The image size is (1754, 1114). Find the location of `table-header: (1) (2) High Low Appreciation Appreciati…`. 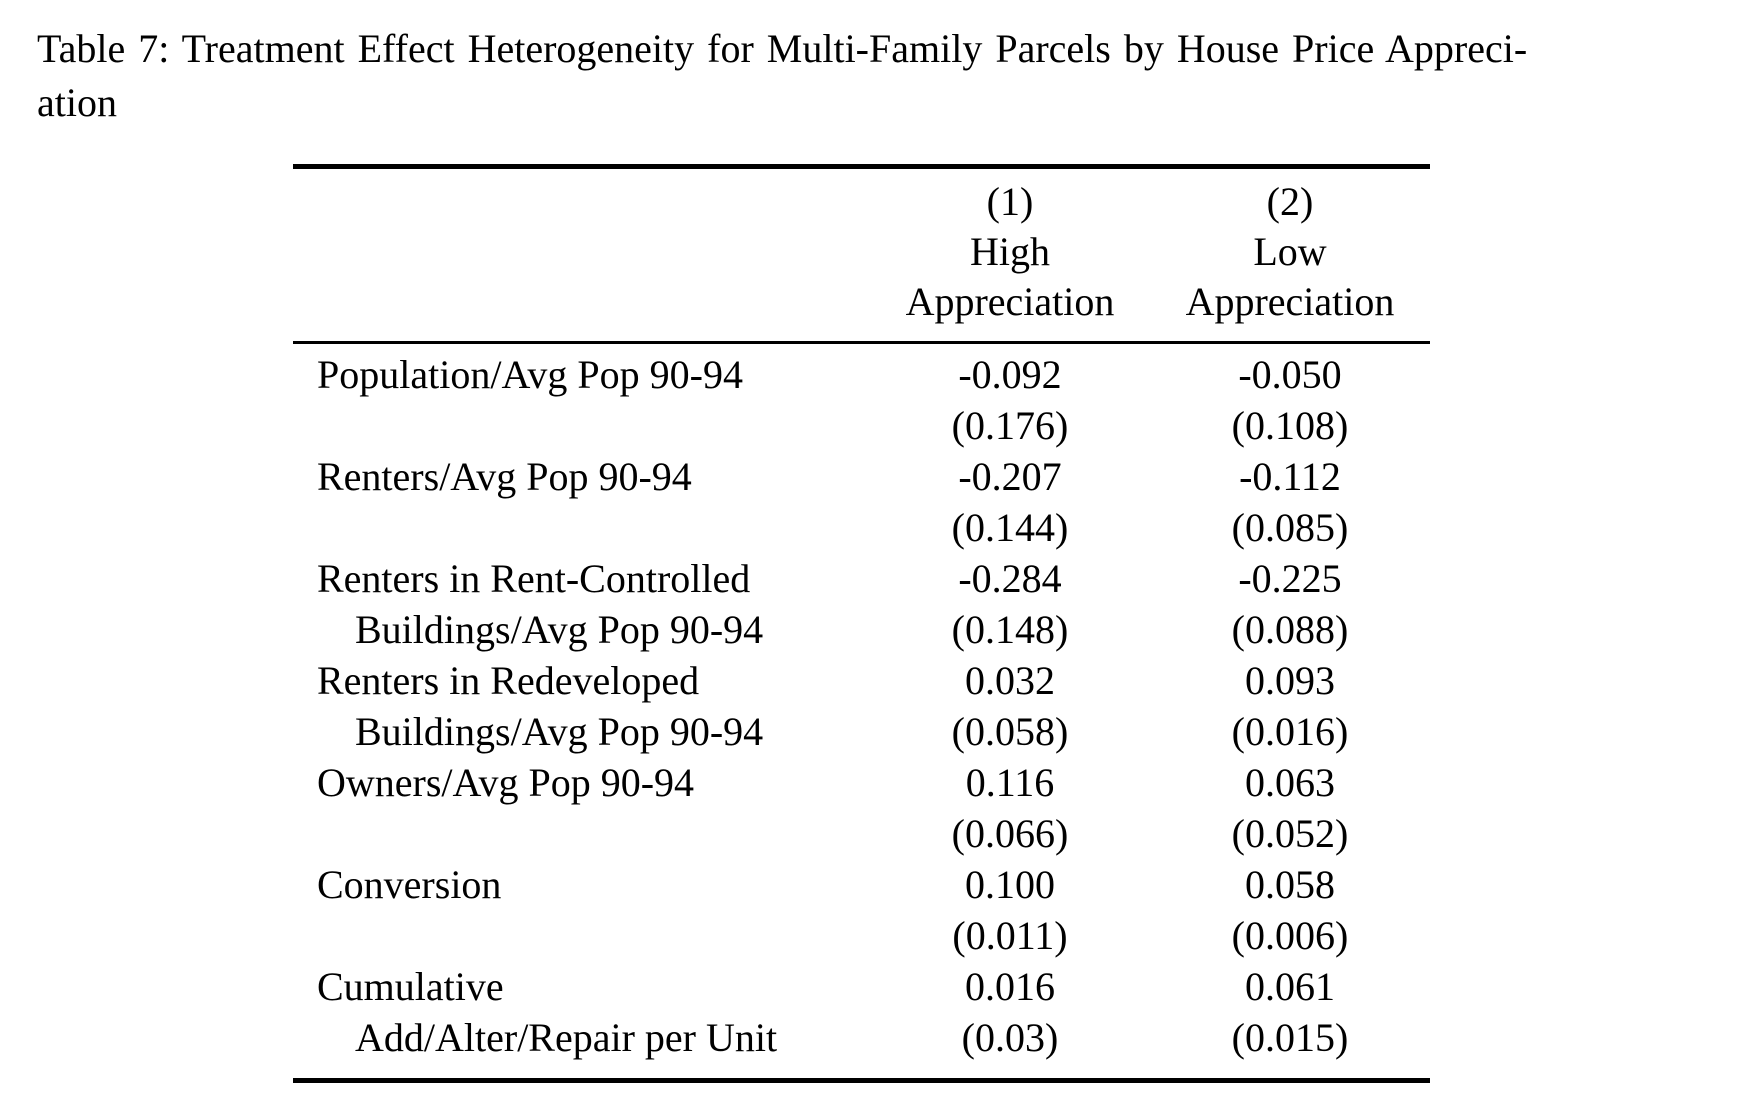

table-header: (1) (2) High Low Appreciation Appreciati… is located at coordinates (861, 255).